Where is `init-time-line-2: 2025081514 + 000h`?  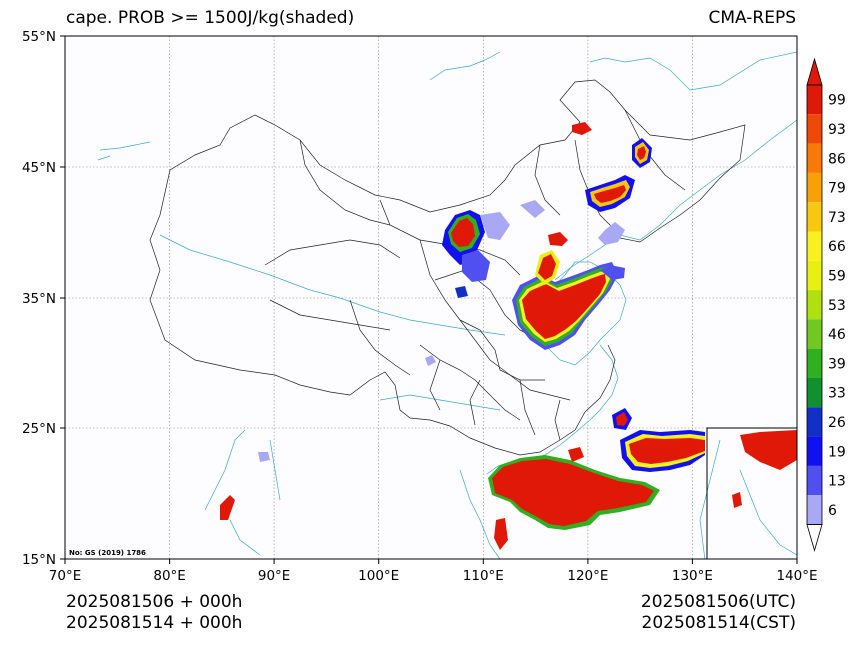 init-time-line-2: 2025081514 + 000h is located at coordinates (154, 623).